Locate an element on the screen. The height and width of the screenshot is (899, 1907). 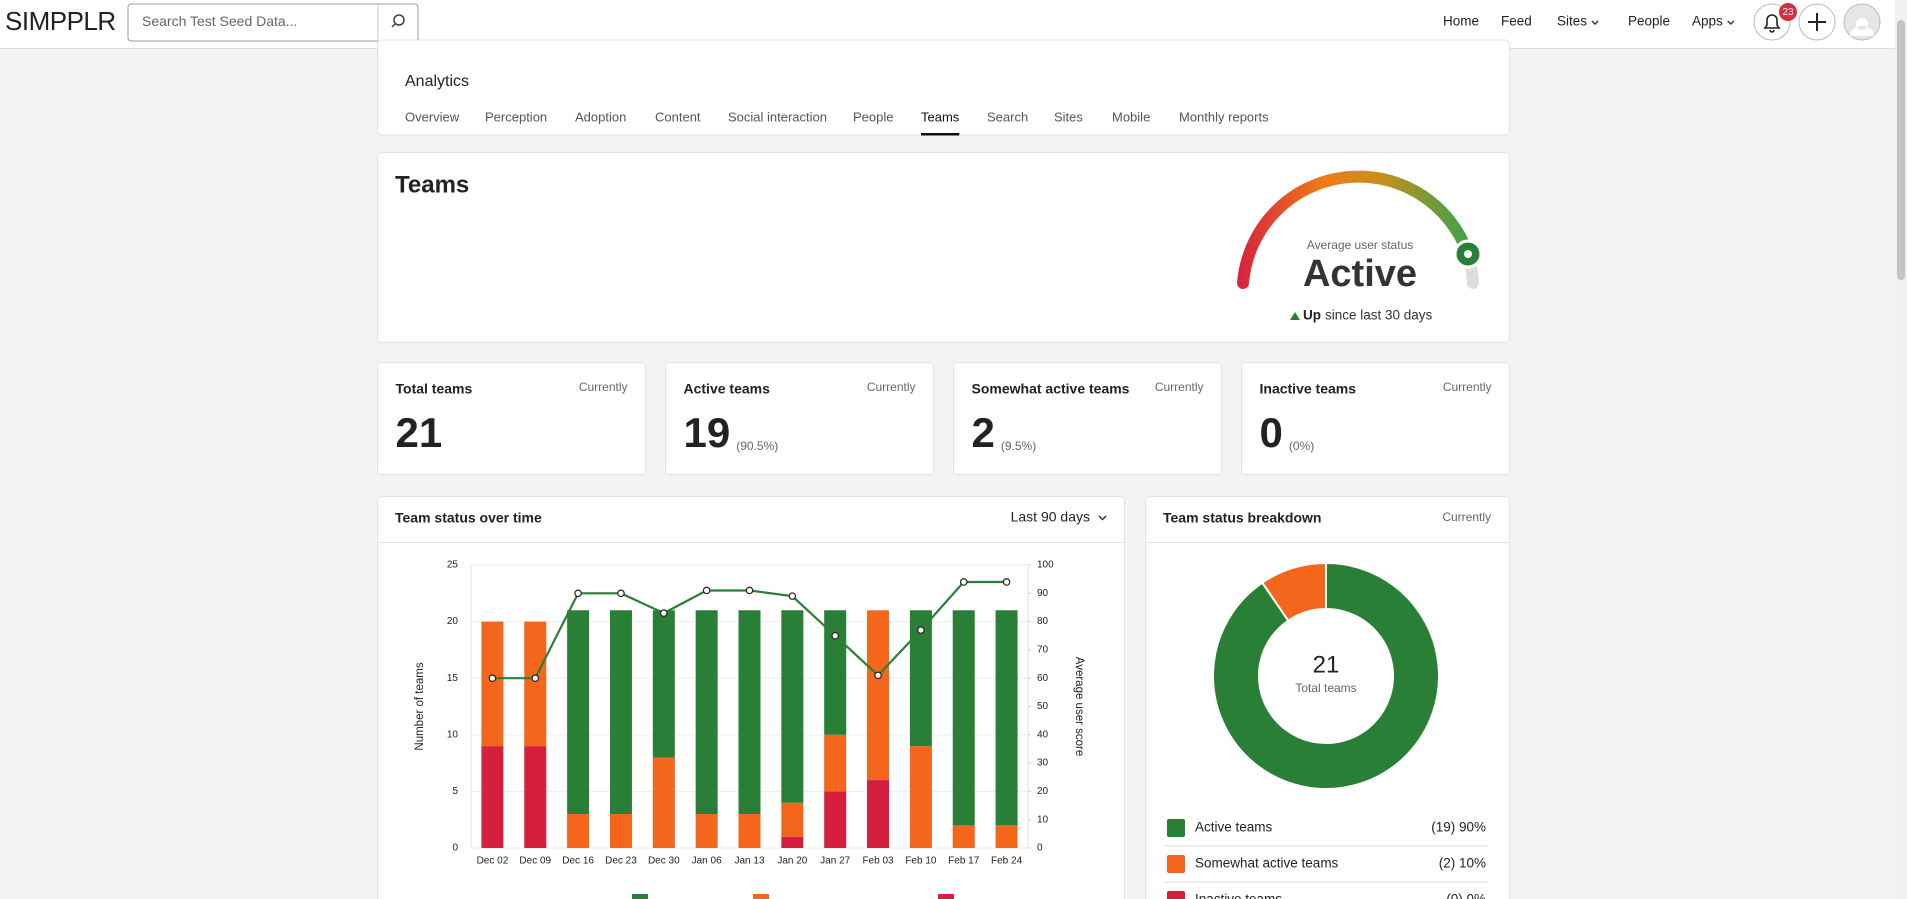
search-icon is located at coordinates (398, 21).